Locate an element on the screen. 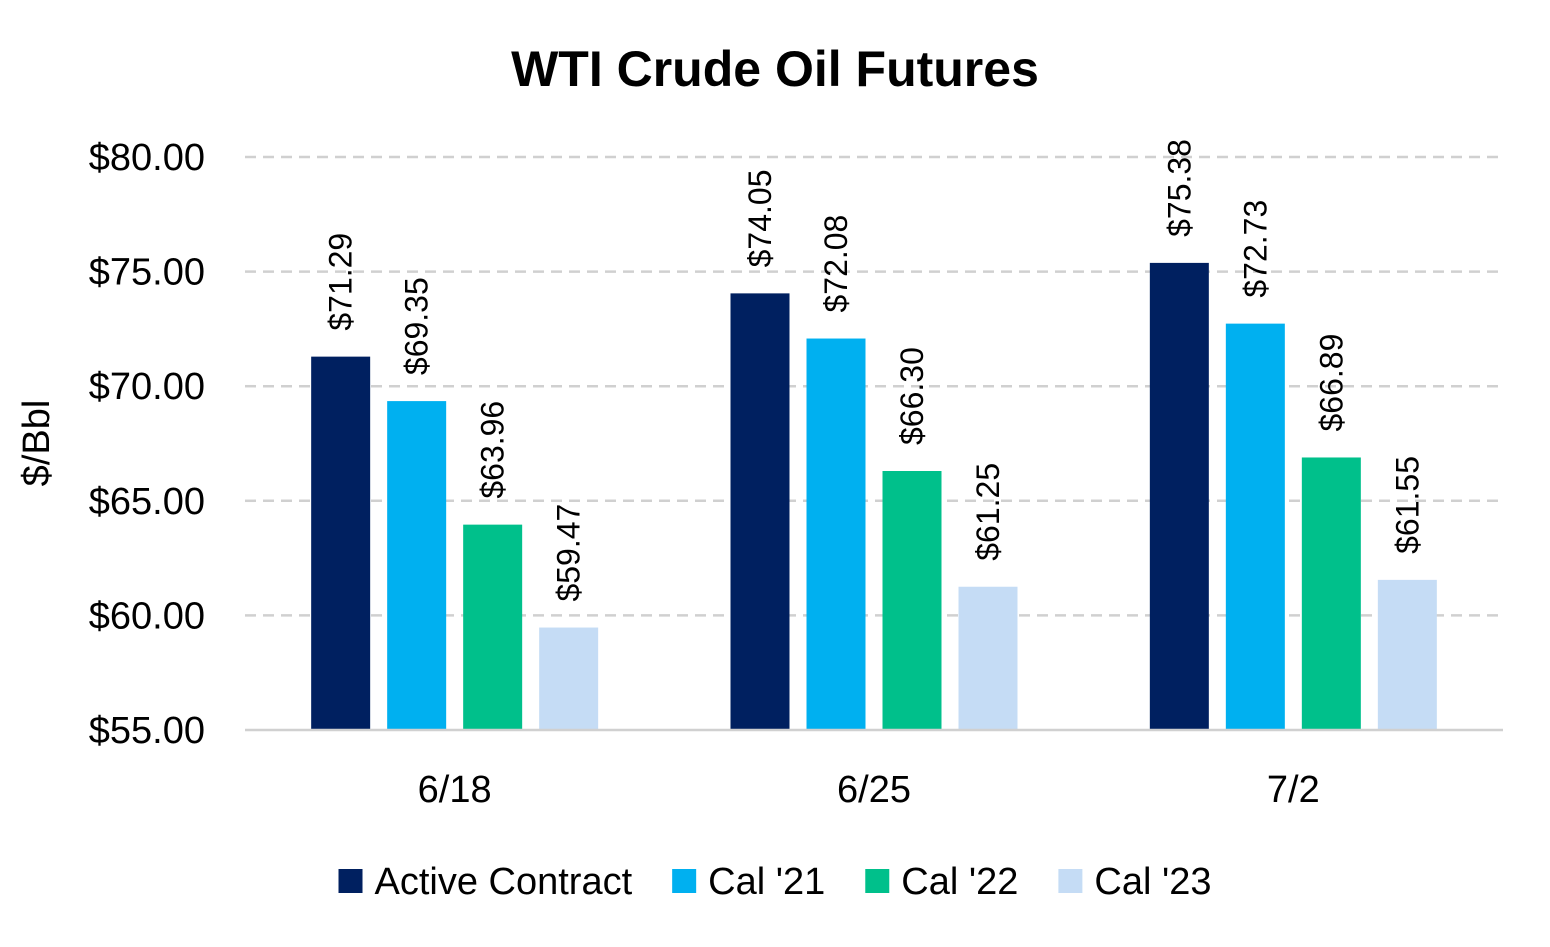 This screenshot has height=947, width=1550. y-tick-label: $80.00 is located at coordinates (147, 158).